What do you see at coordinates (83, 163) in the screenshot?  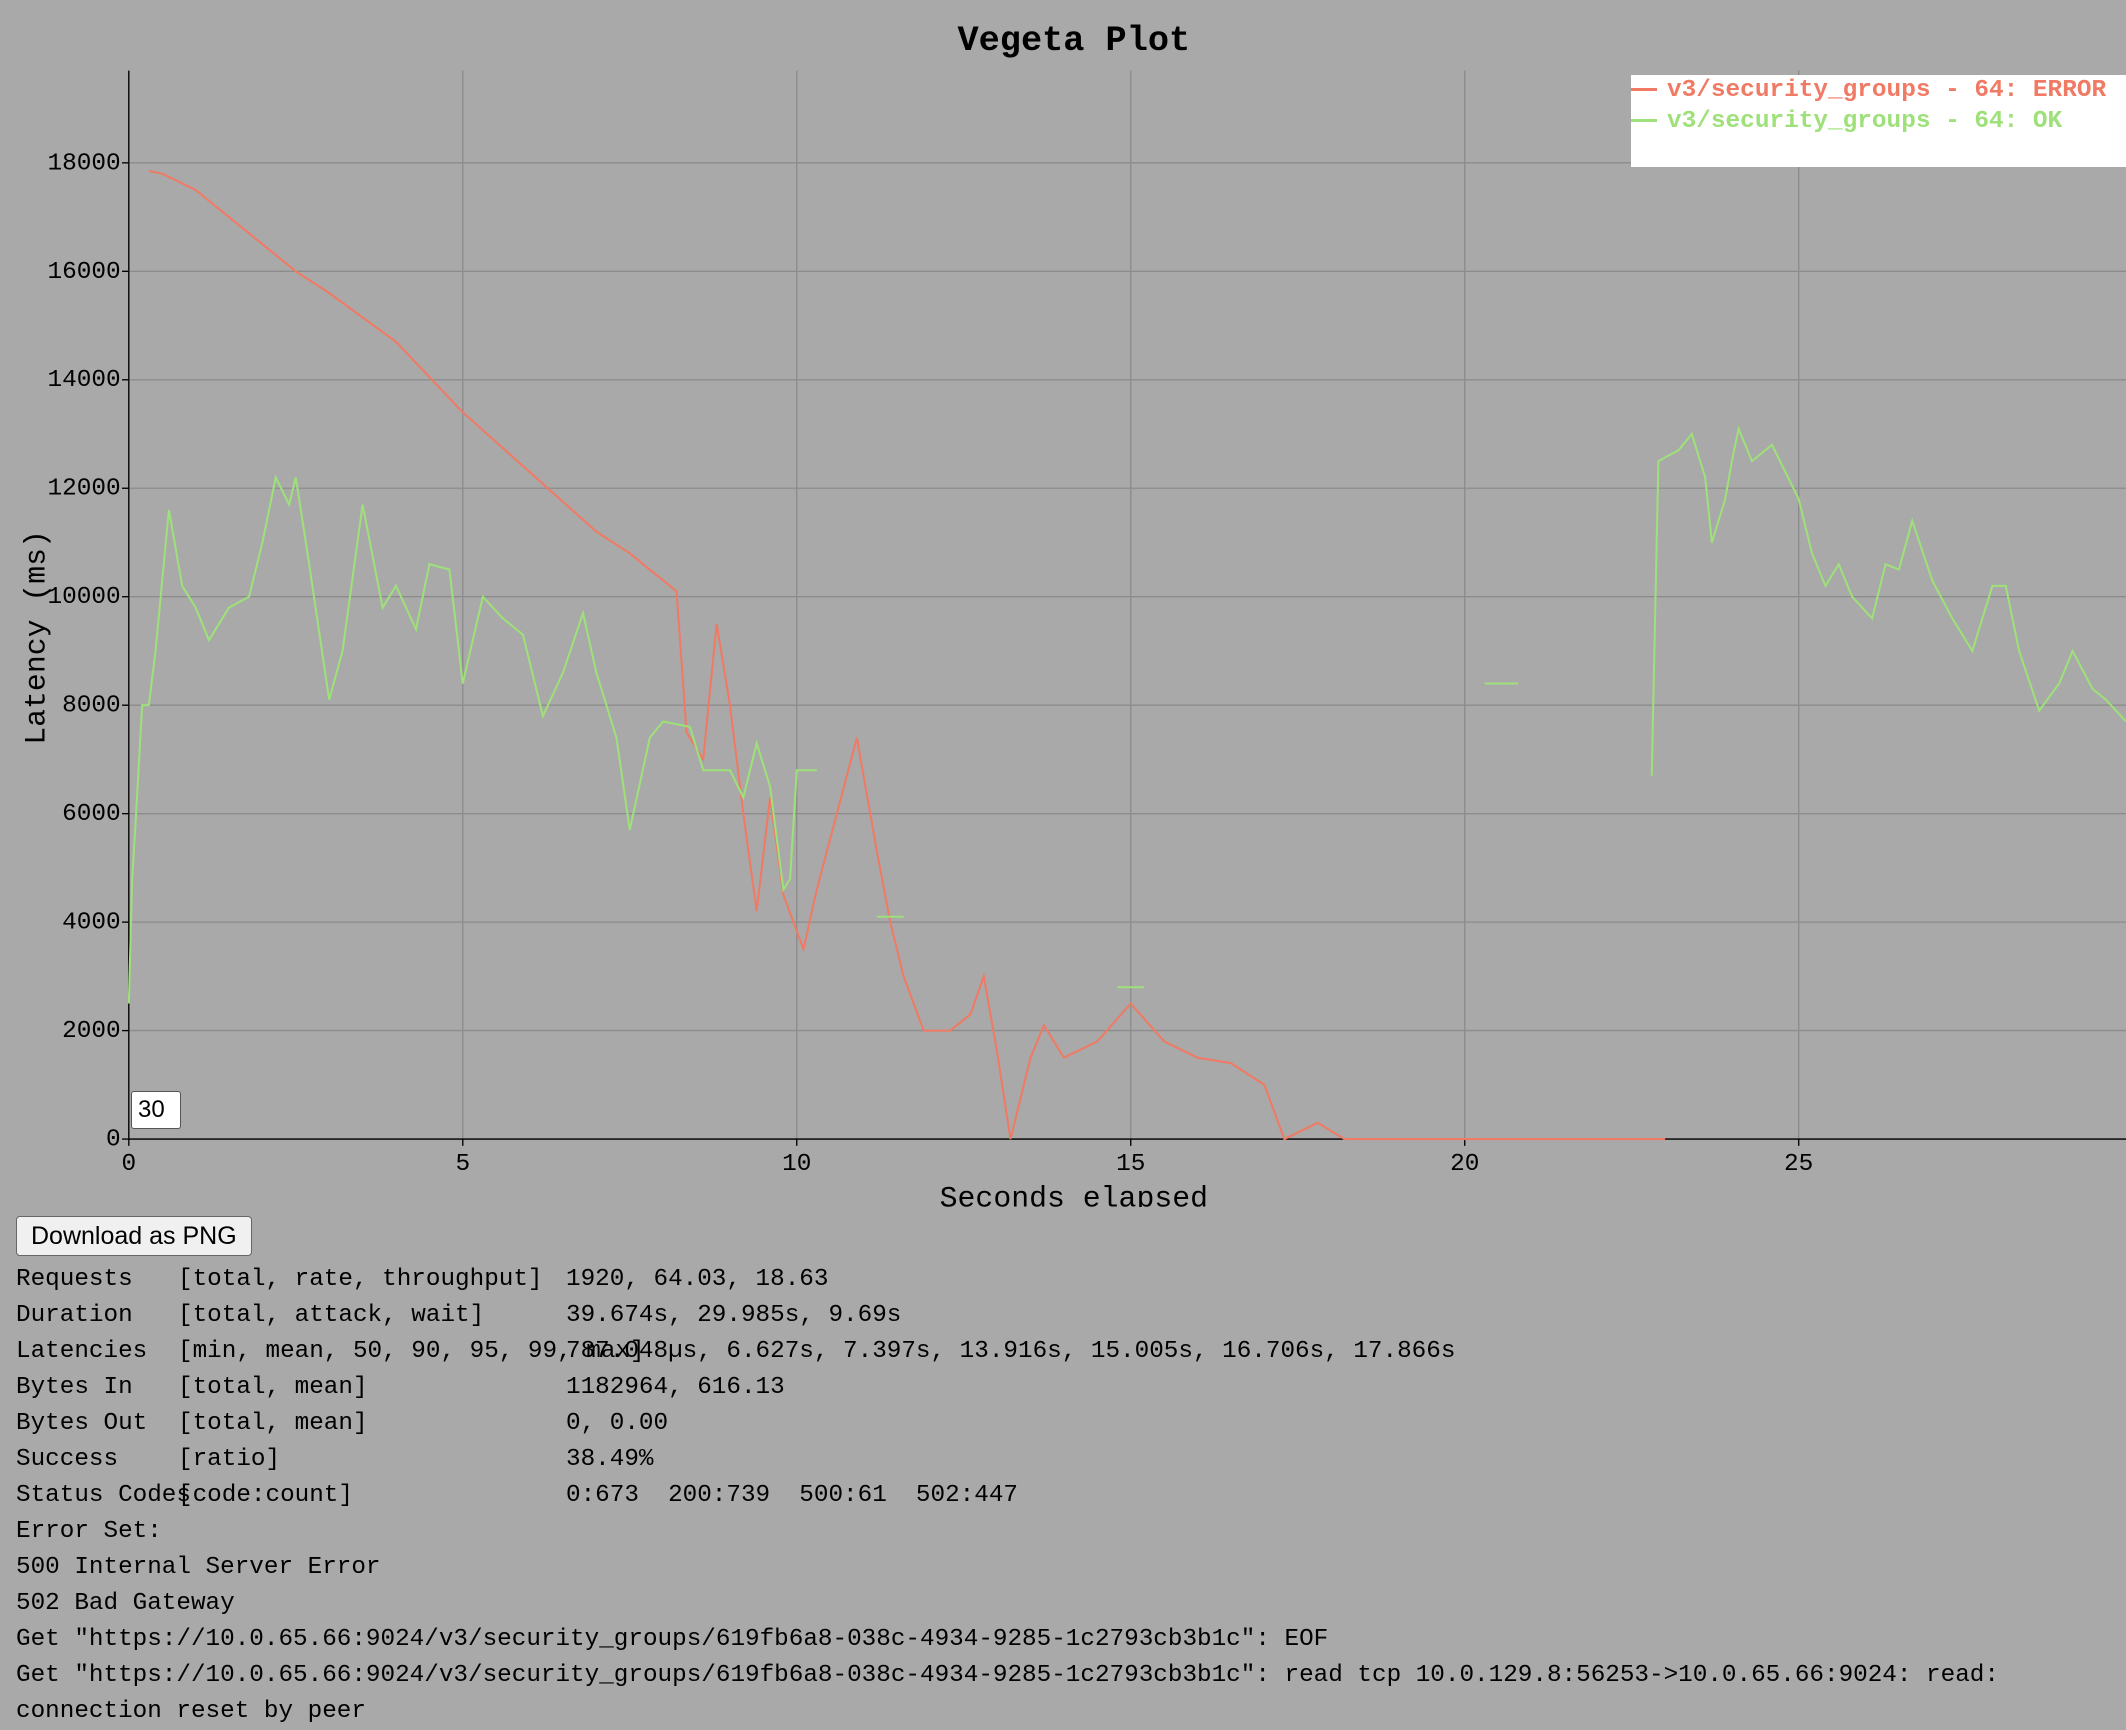 I see `y-tick-label: 18000` at bounding box center [83, 163].